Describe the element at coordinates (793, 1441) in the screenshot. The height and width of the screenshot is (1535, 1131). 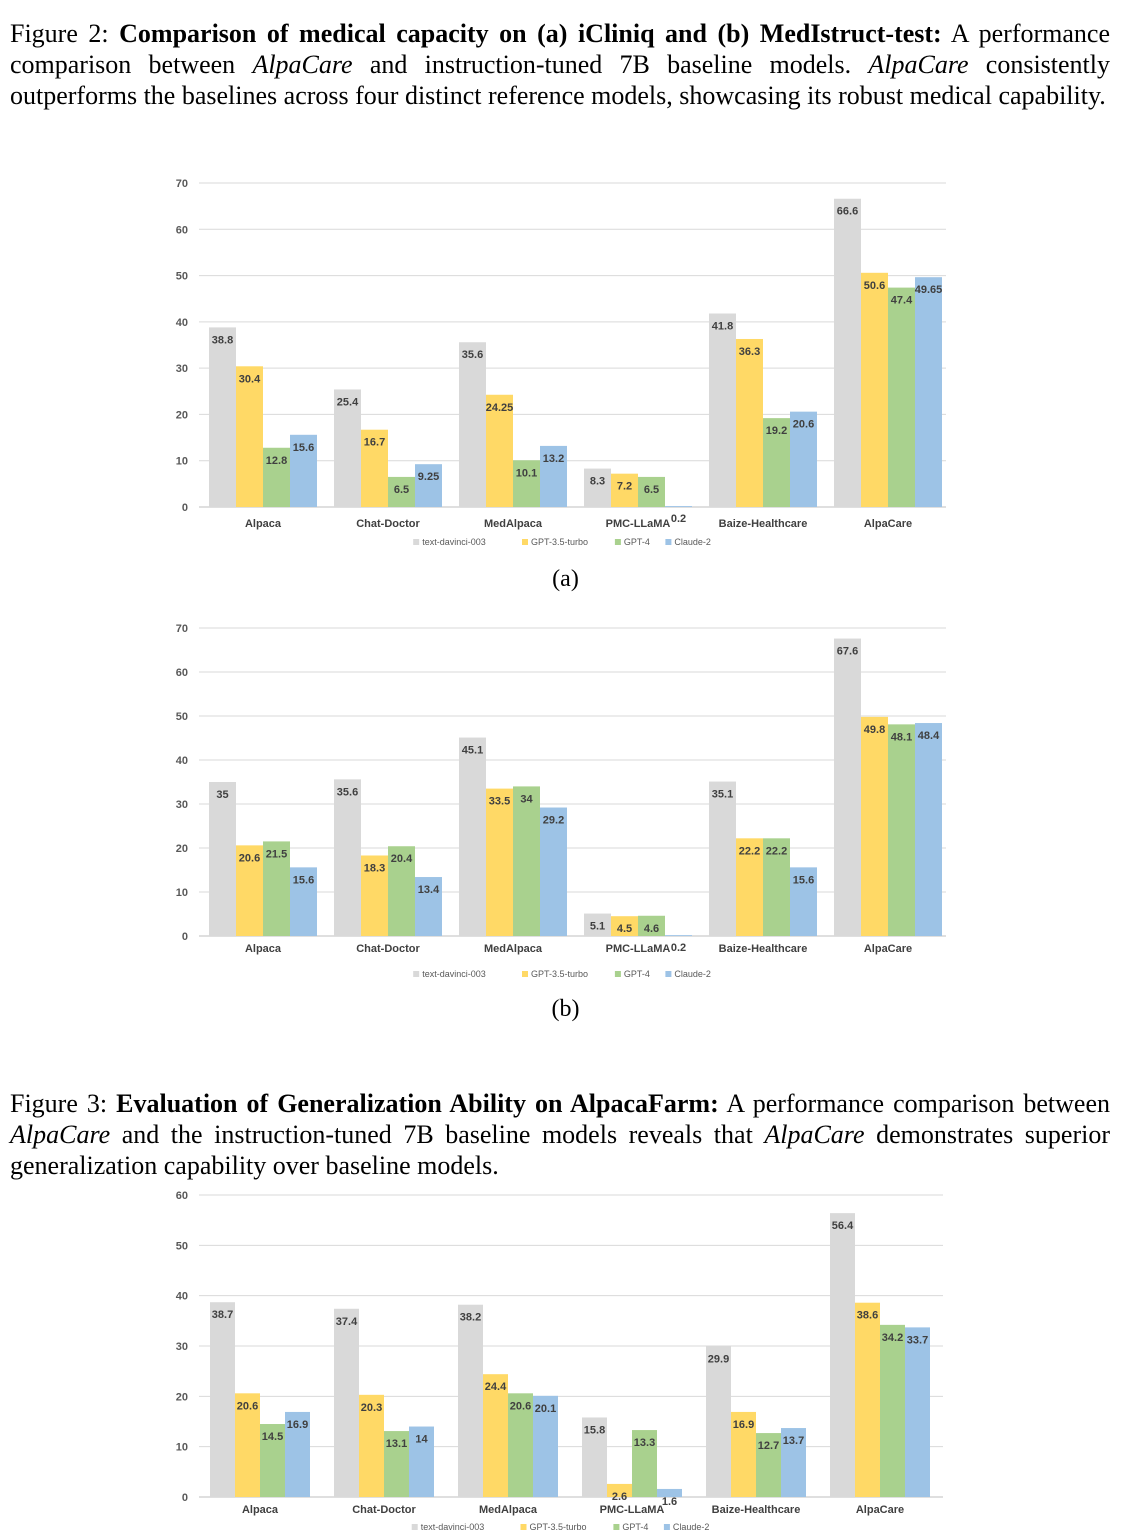
I see `data-label-baize-healthcare-claude-2: 13.7` at that location.